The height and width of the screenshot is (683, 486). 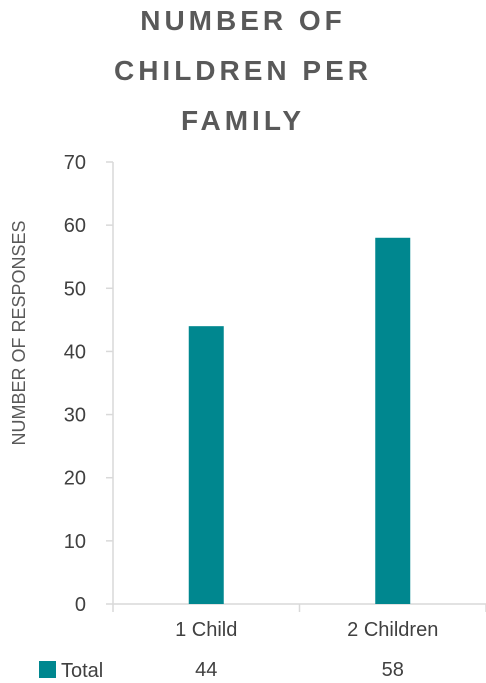 I want to click on y-axis-title: NUMBER OF RESPONSES, so click(x=19, y=332).